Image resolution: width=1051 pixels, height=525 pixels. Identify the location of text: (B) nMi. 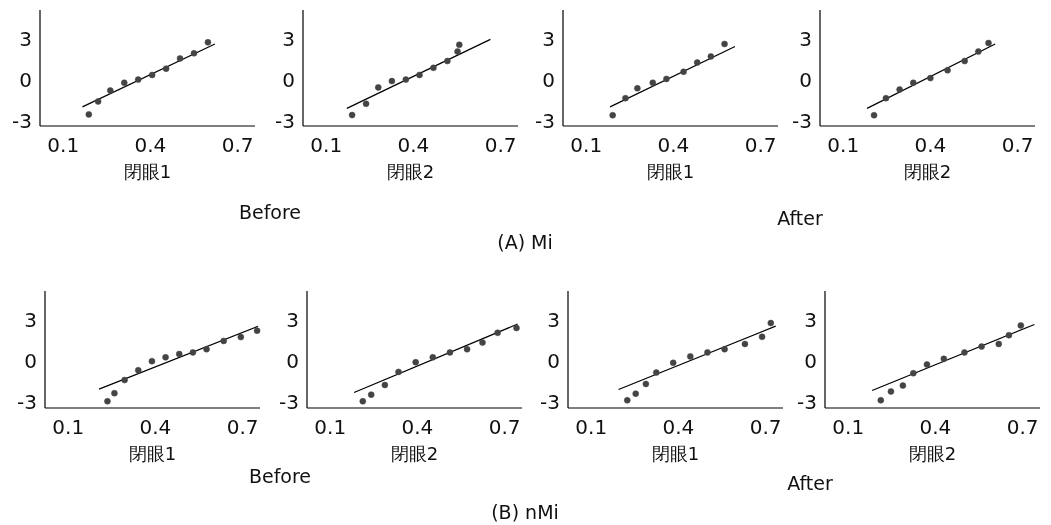
(525, 512).